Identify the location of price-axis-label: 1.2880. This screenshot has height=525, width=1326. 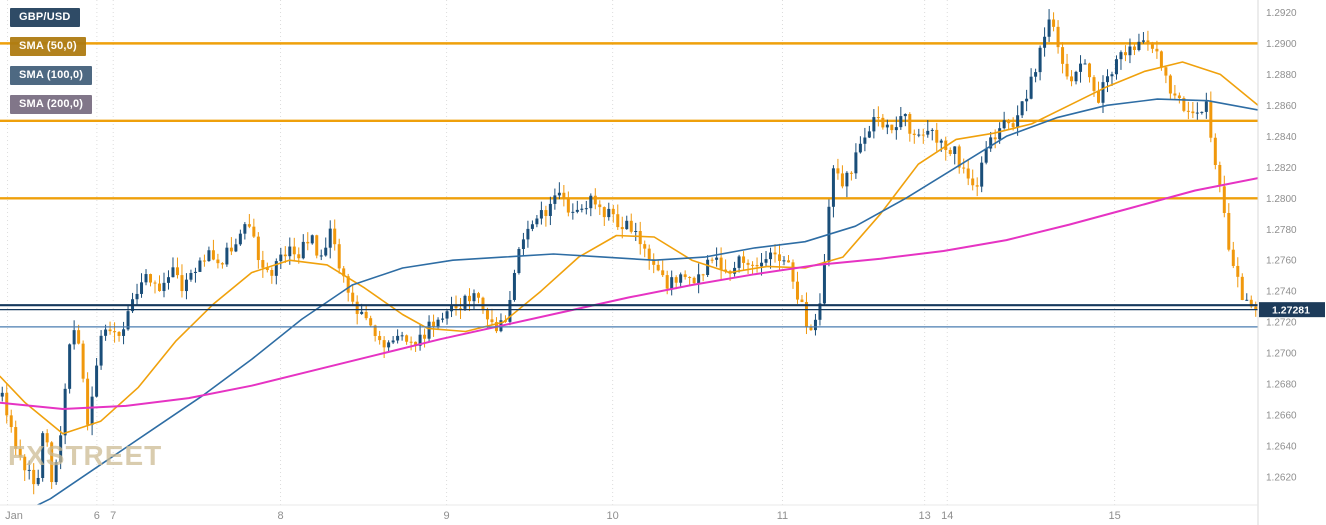
(1281, 75).